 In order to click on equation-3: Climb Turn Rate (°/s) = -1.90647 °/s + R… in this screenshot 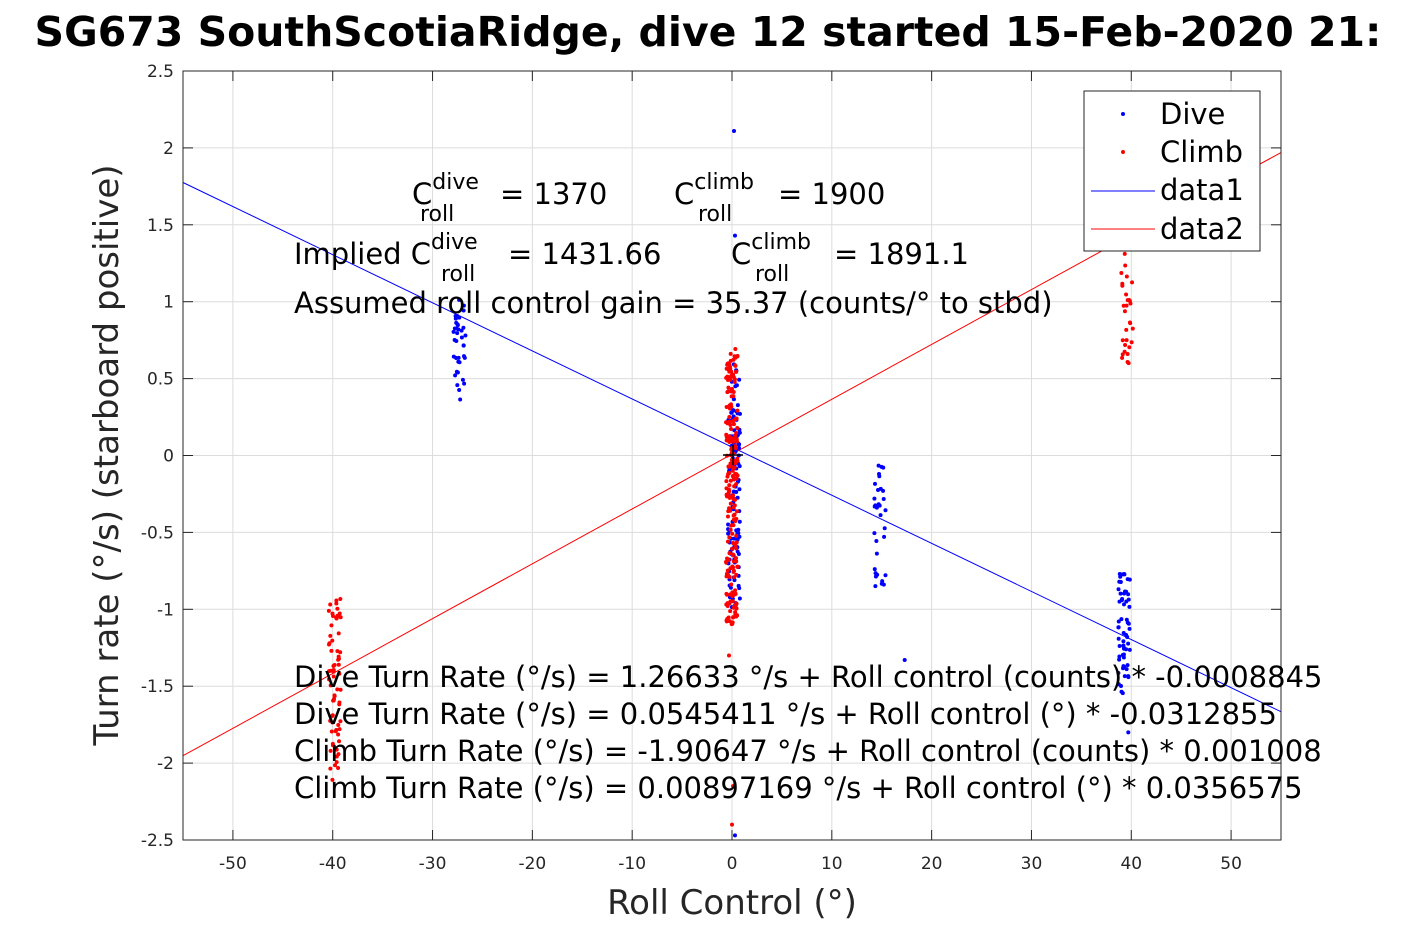, I will do `click(808, 751)`.